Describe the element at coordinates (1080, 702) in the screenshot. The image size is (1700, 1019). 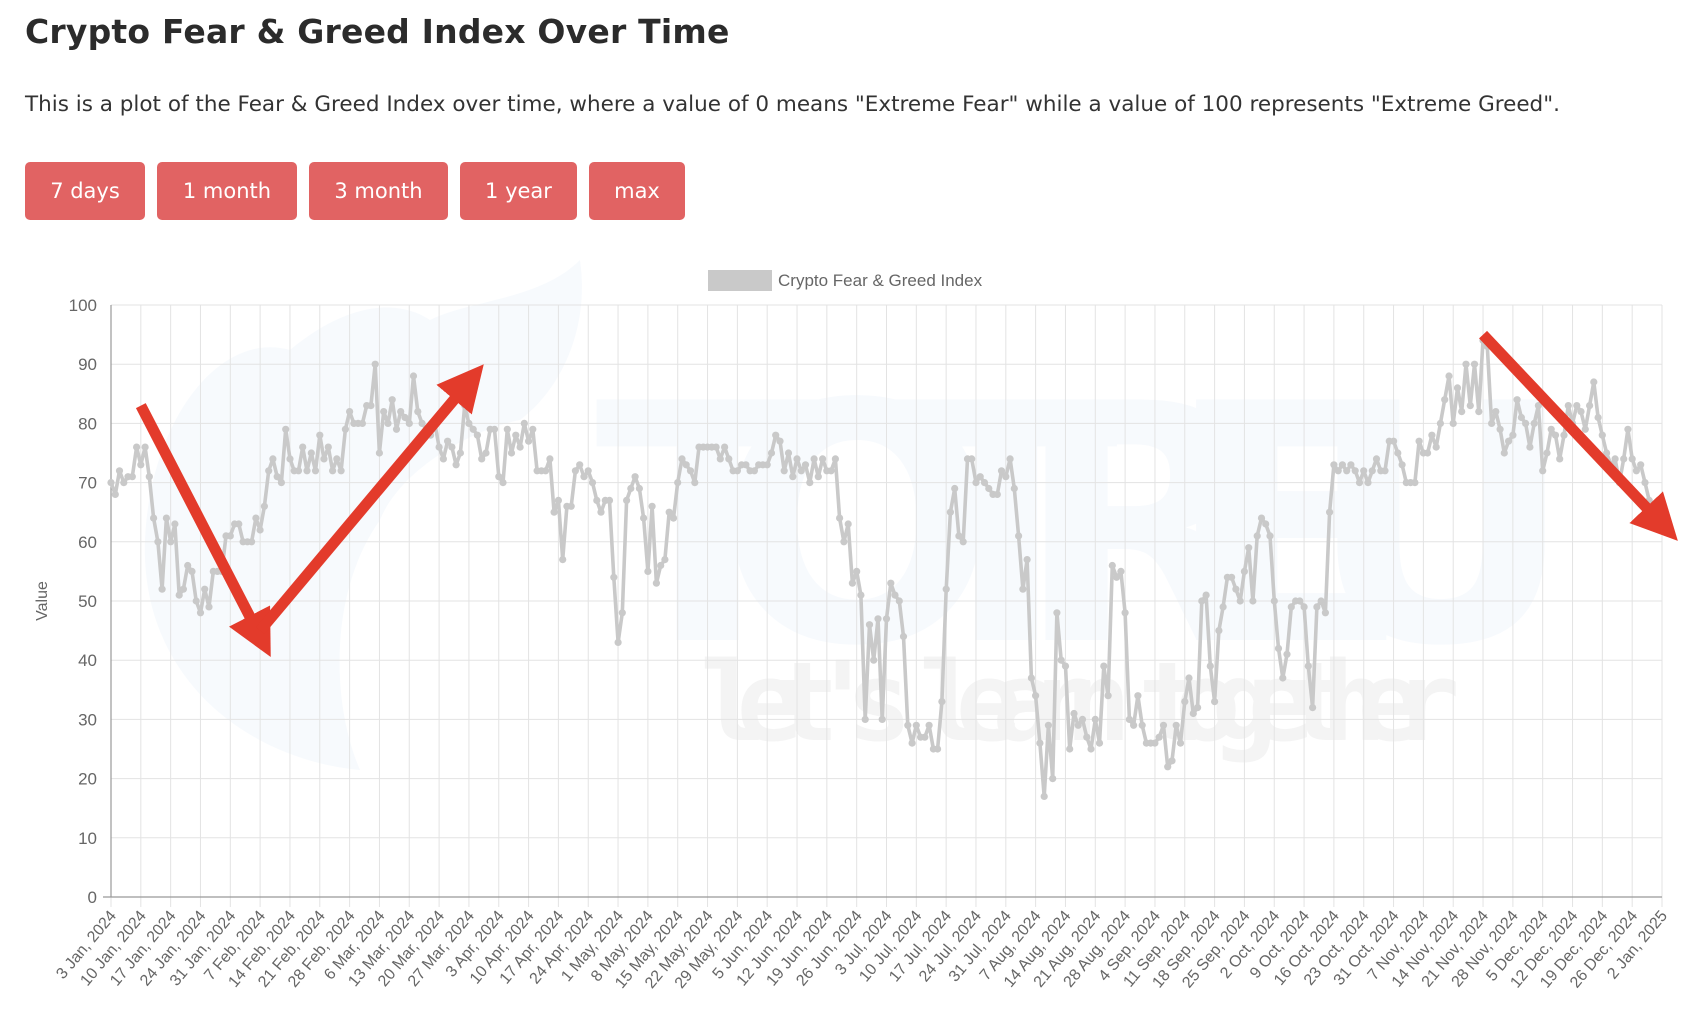
I see `watermark-tagline: let's learn together` at that location.